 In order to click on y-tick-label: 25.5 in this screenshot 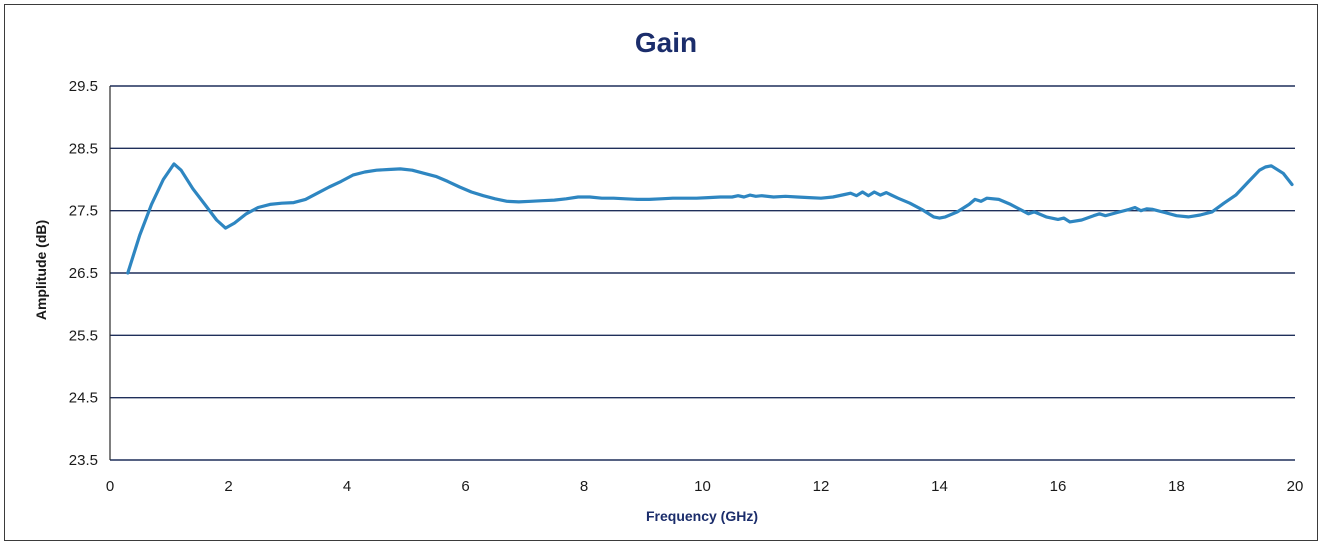, I will do `click(83, 335)`.